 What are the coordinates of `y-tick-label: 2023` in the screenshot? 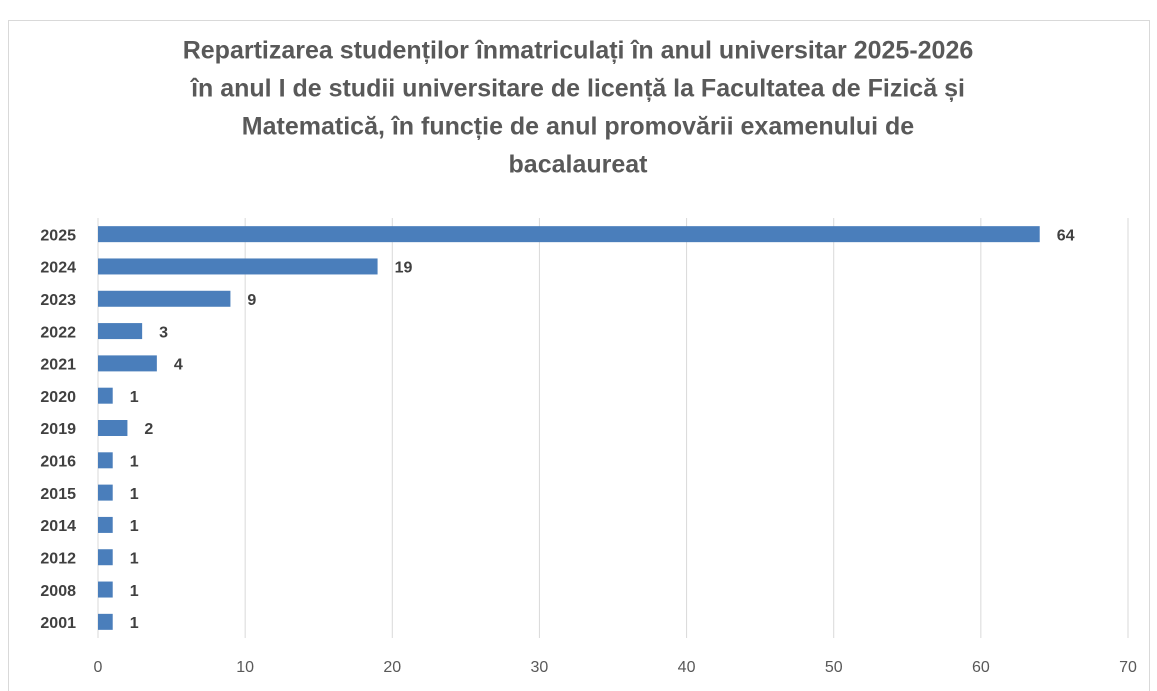 It's located at (58, 300).